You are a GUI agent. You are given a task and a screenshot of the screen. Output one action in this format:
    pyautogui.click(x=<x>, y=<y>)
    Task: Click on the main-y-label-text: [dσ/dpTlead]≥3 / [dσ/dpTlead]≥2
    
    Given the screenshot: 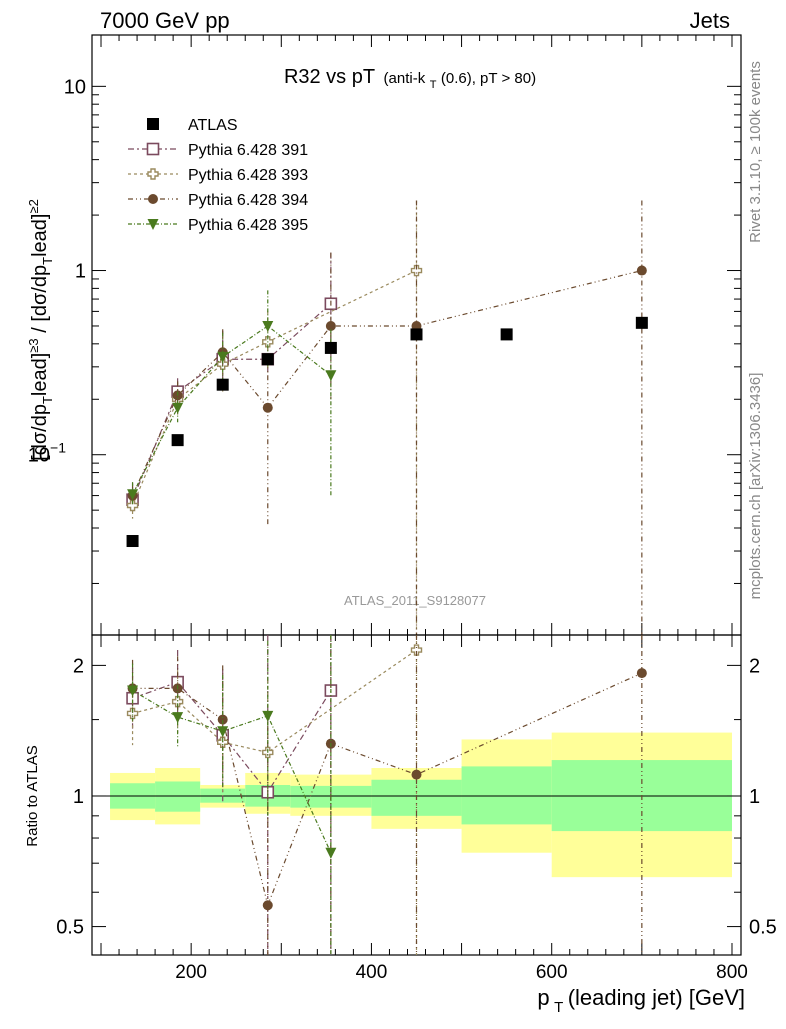 What is the action you would take?
    pyautogui.click(x=40, y=330)
    